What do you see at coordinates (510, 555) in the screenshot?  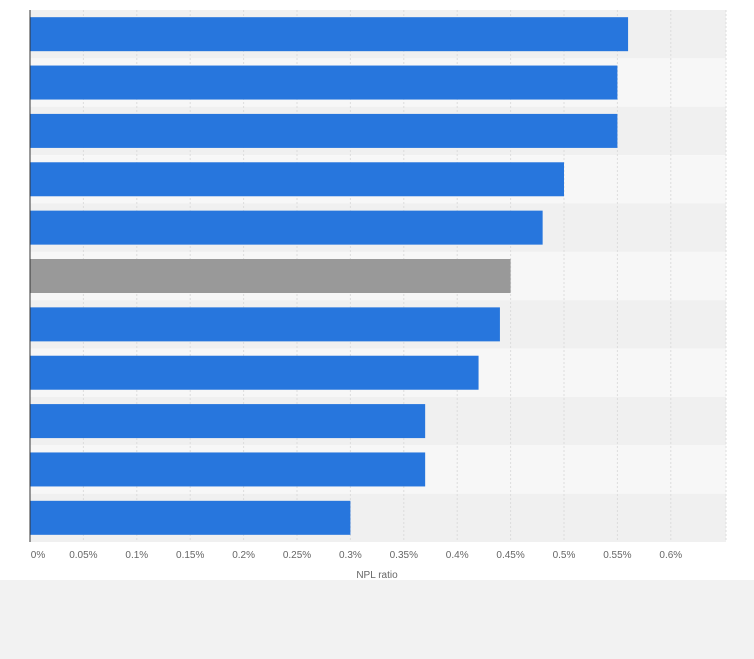 I see `x-tick-label: 0.45%` at bounding box center [510, 555].